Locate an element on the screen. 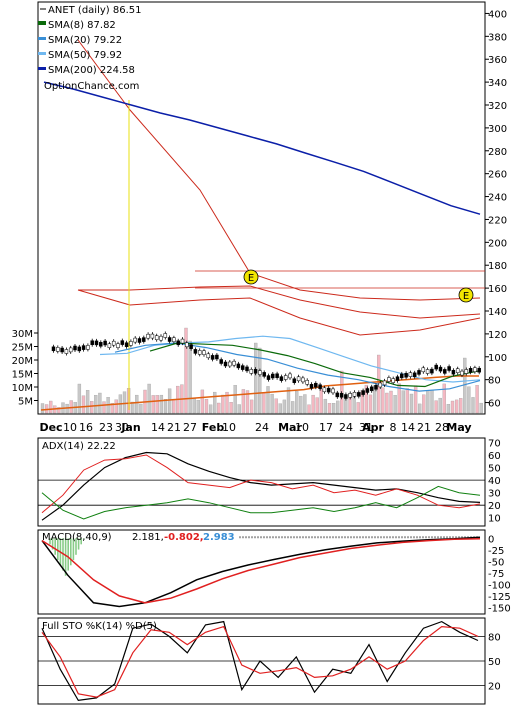 The height and width of the screenshot is (706, 526). price-candles is located at coordinates (266, 366).